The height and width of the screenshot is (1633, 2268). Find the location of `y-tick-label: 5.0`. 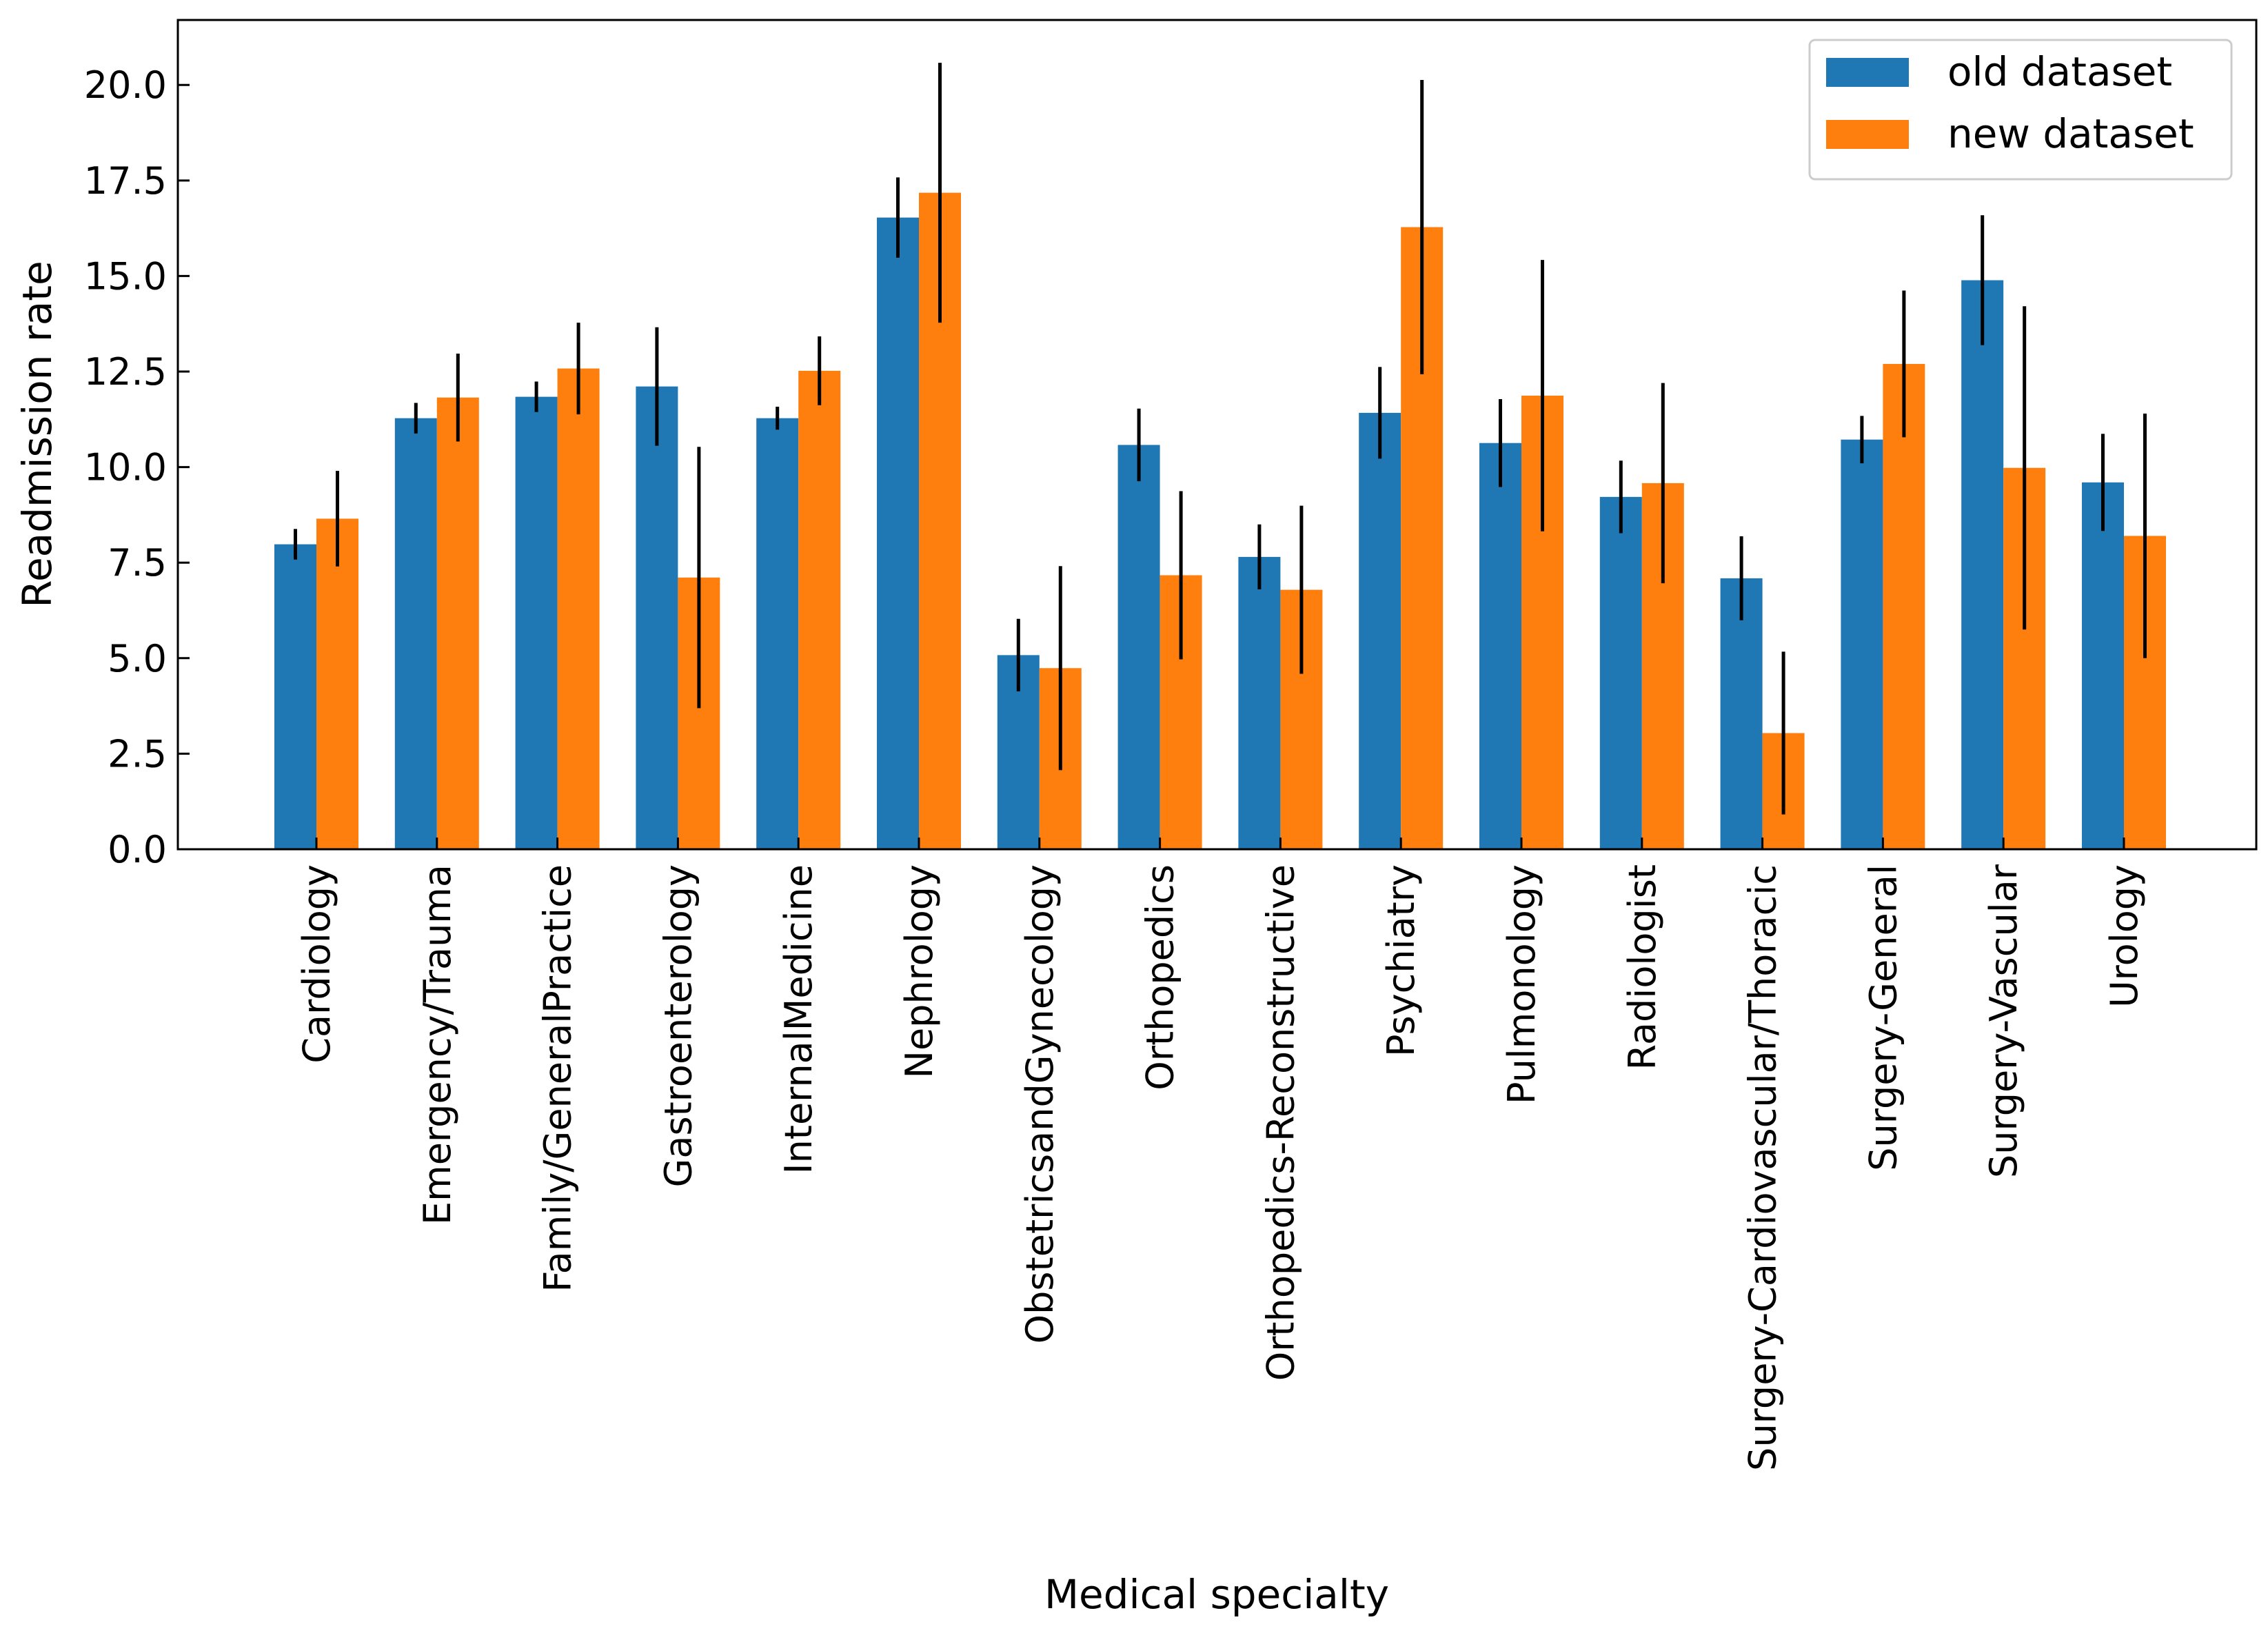

y-tick-label: 5.0 is located at coordinates (137, 658).